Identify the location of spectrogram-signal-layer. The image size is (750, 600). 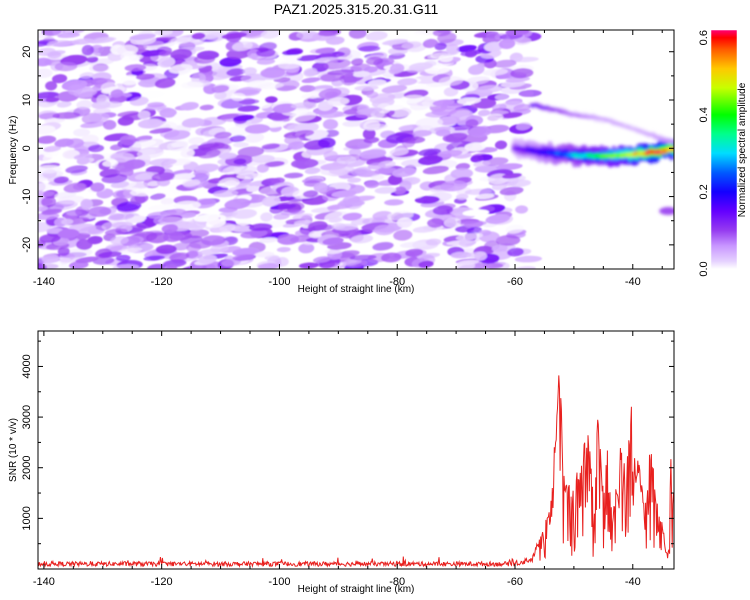
(592, 158).